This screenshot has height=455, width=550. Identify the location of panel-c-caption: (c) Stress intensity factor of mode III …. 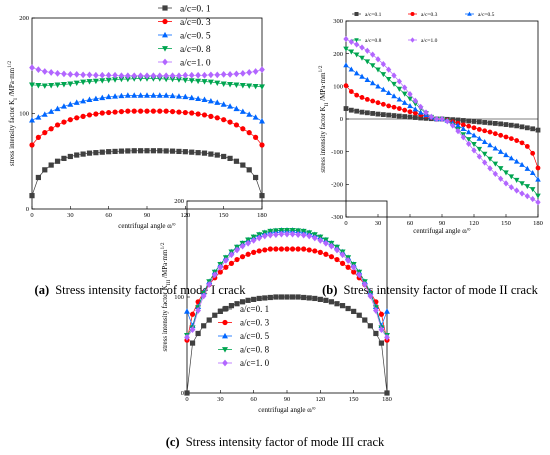
(275, 442).